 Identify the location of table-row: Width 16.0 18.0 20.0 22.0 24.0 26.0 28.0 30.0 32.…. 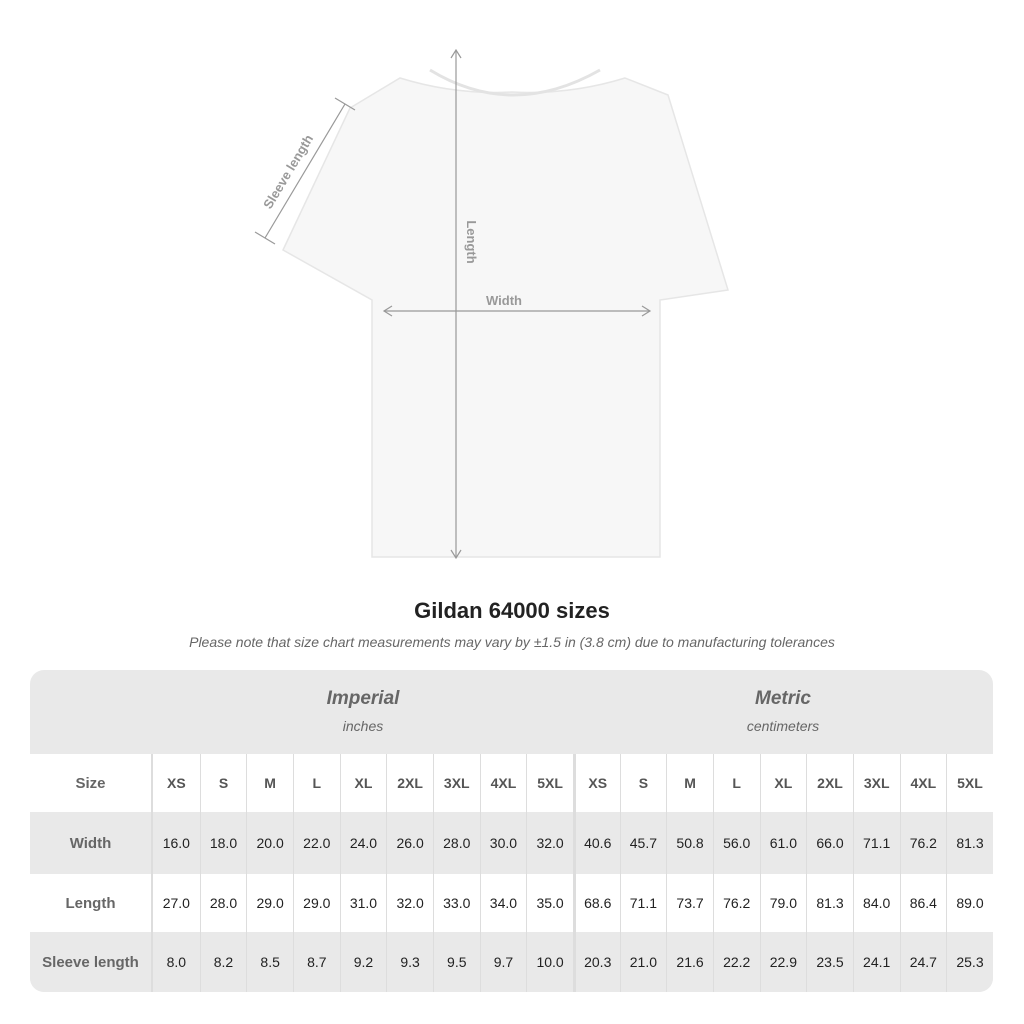
(511, 843).